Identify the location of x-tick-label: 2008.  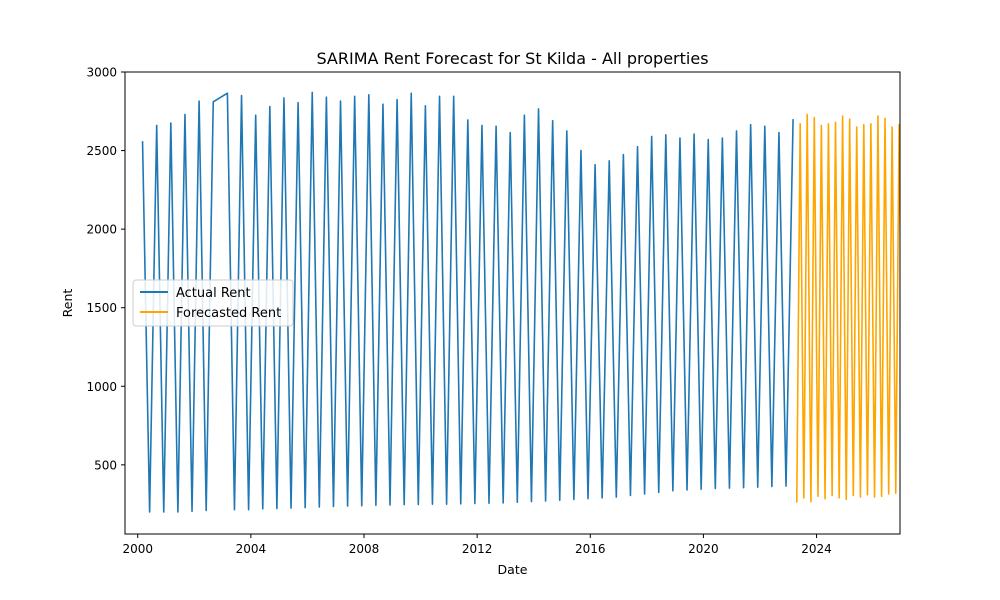
(364, 549).